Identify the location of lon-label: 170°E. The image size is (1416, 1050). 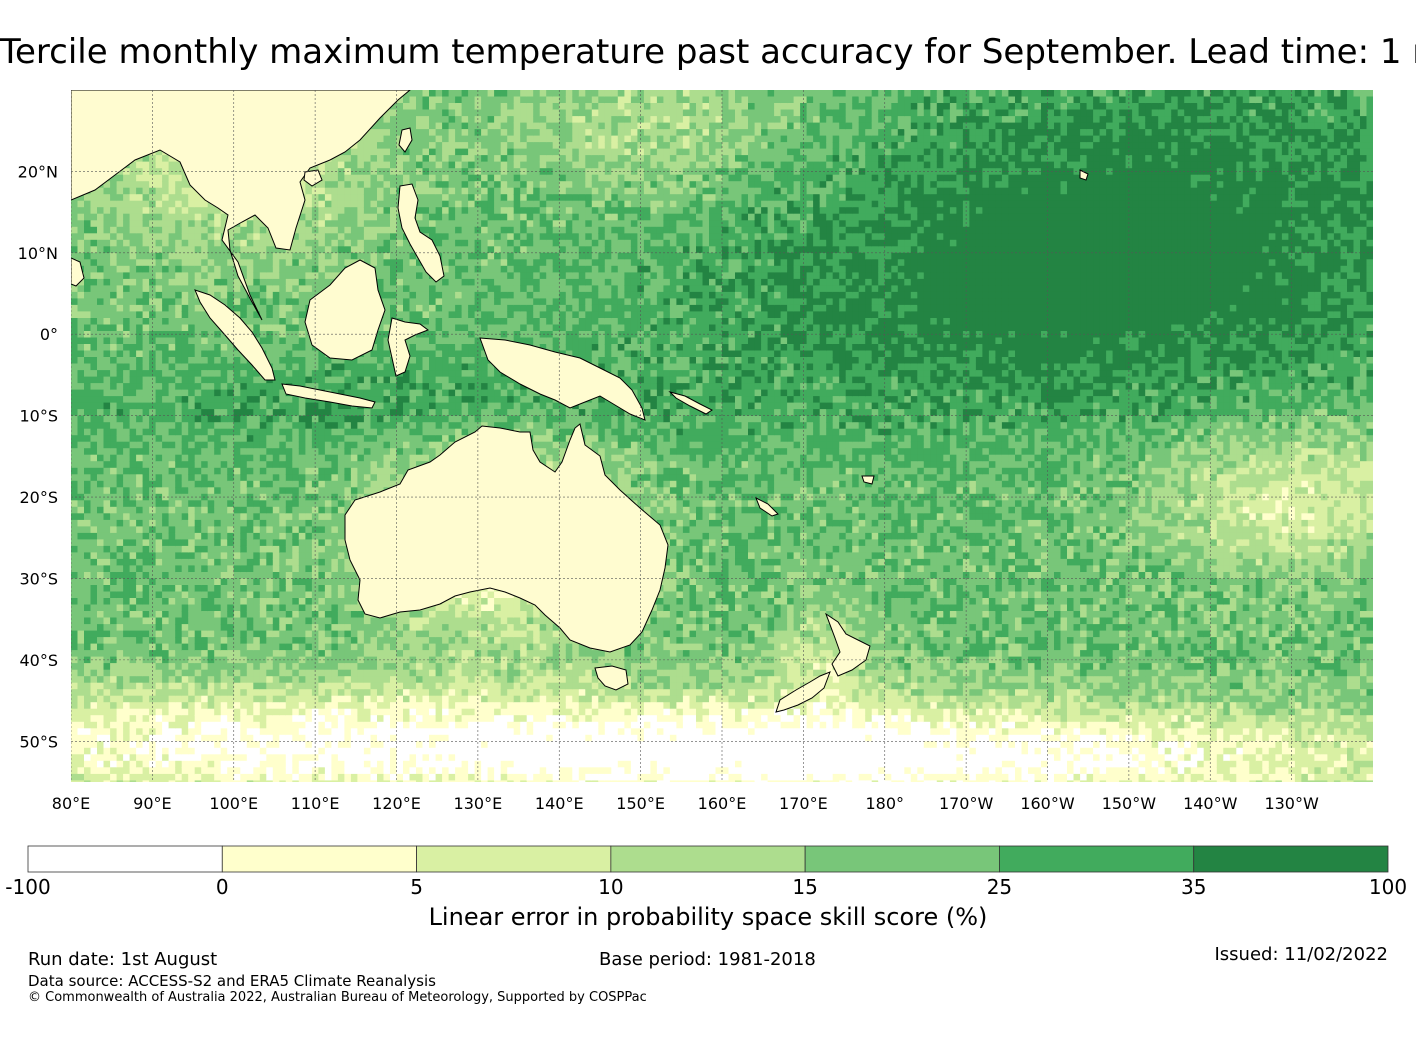
(803, 803).